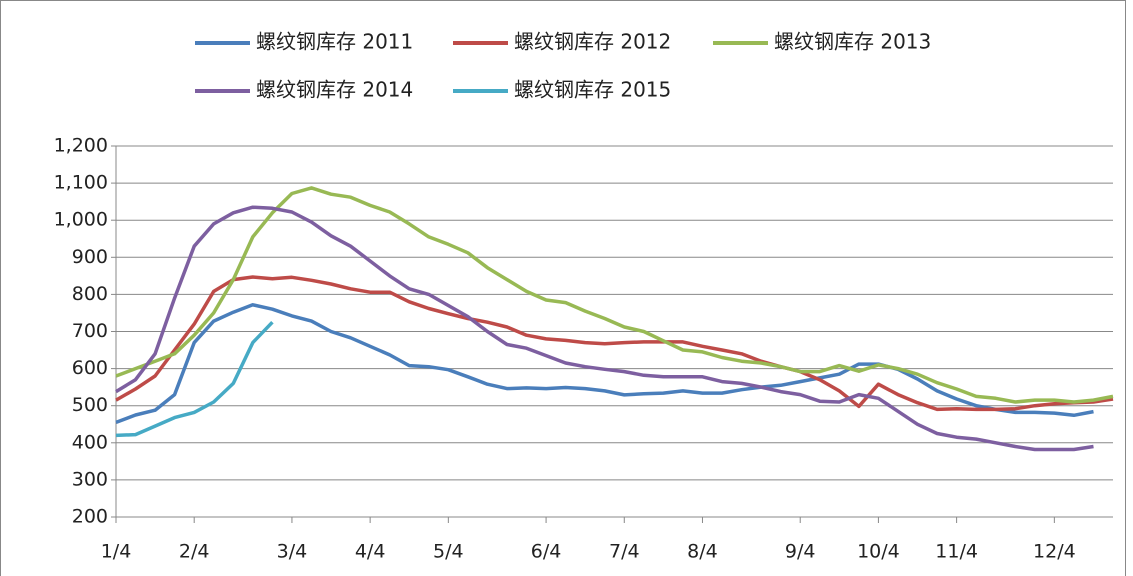 The width and height of the screenshot is (1133, 576). I want to click on x-tick-label: 3/4, so click(292, 552).